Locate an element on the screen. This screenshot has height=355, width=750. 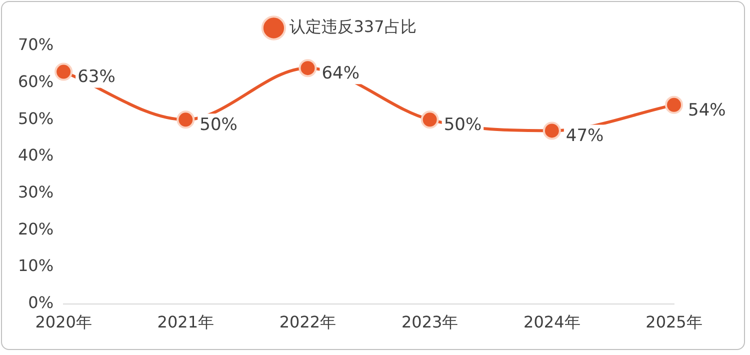
x-tick-label: 2023年 is located at coordinates (429, 322).